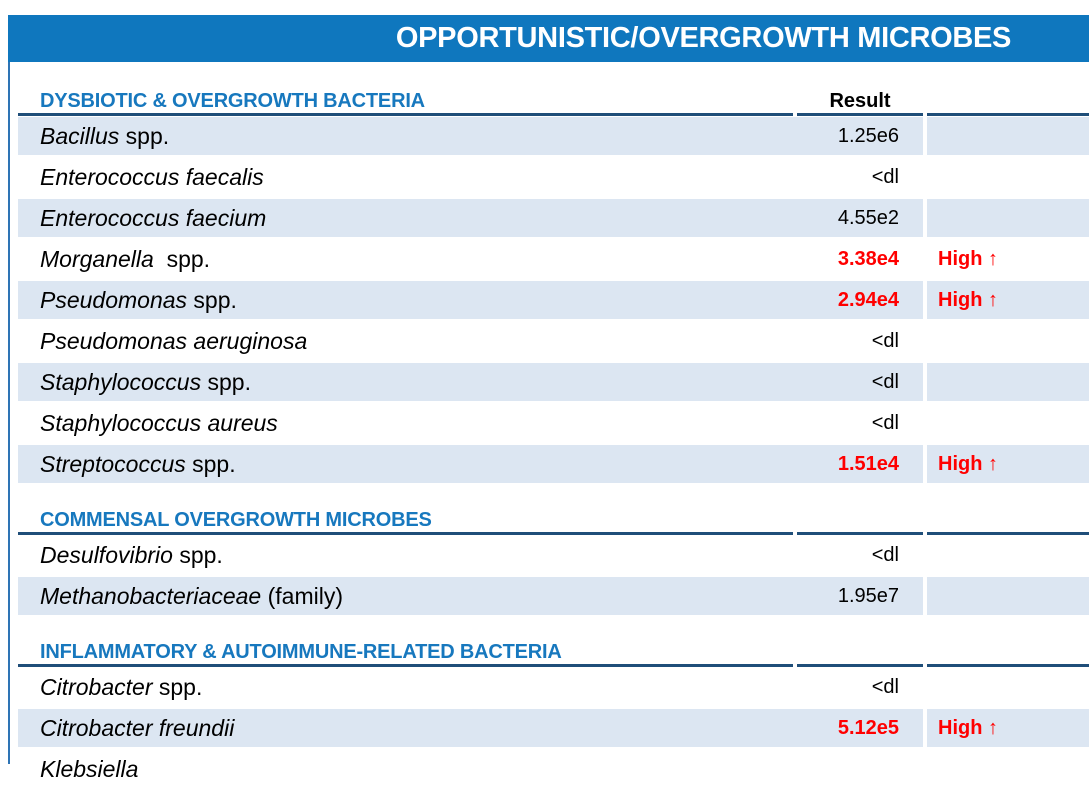  What do you see at coordinates (553, 519) in the screenshot?
I see `section-header-row: COMMENSAL OVERGROWTH MICROBES` at bounding box center [553, 519].